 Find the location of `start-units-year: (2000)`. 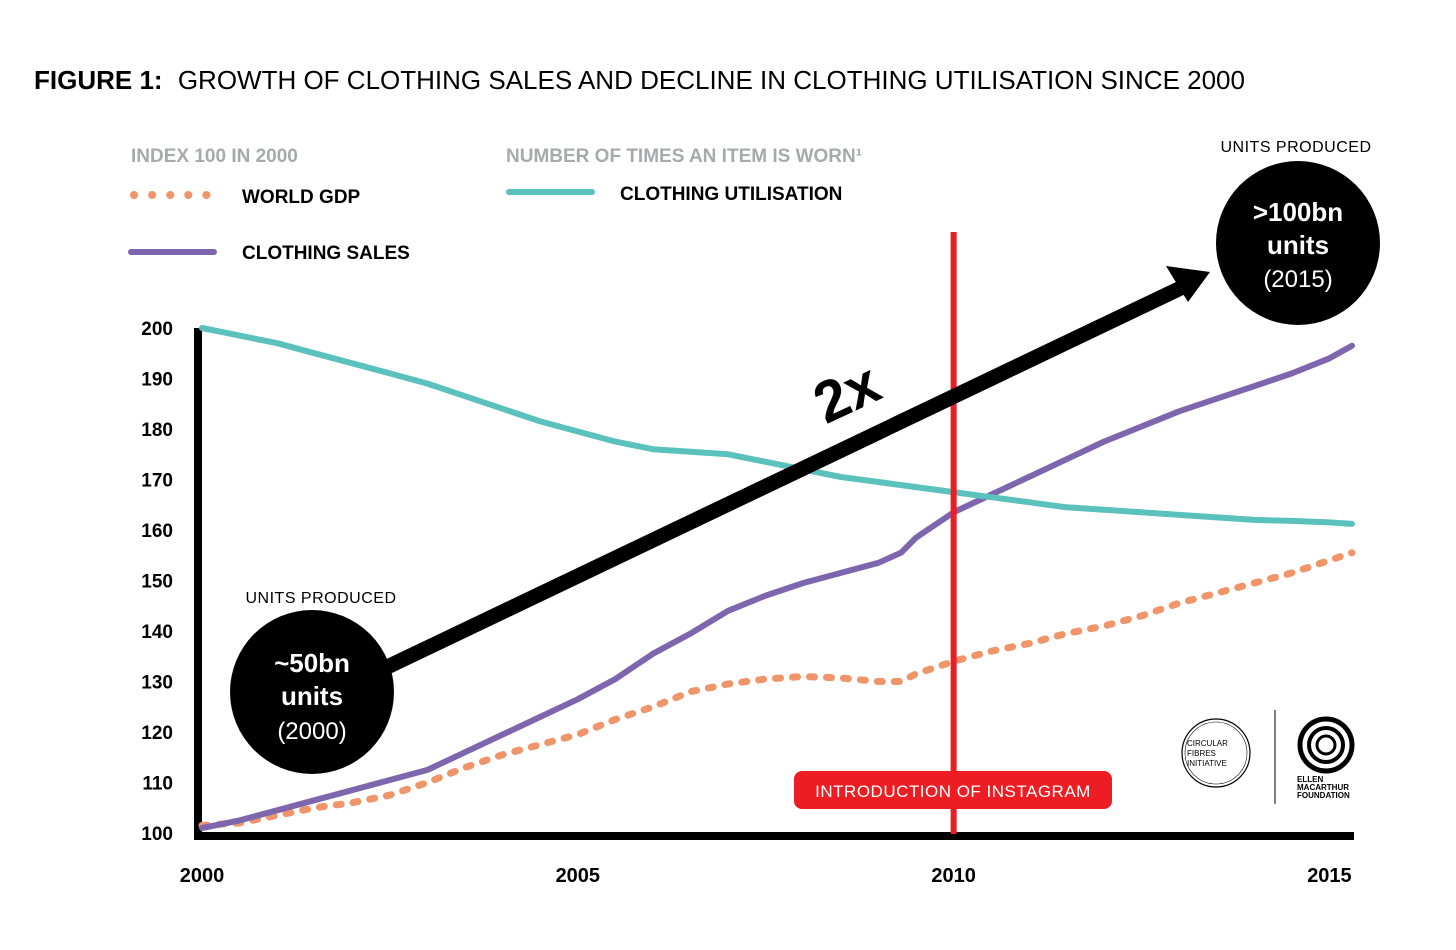

start-units-year: (2000) is located at coordinates (311, 731).